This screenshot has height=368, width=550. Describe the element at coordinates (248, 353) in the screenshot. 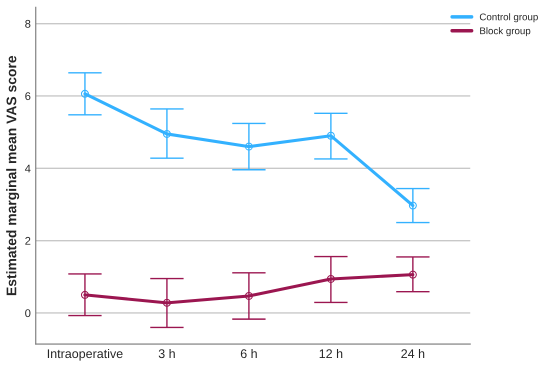

I see `x-tick-label: 6 h` at that location.